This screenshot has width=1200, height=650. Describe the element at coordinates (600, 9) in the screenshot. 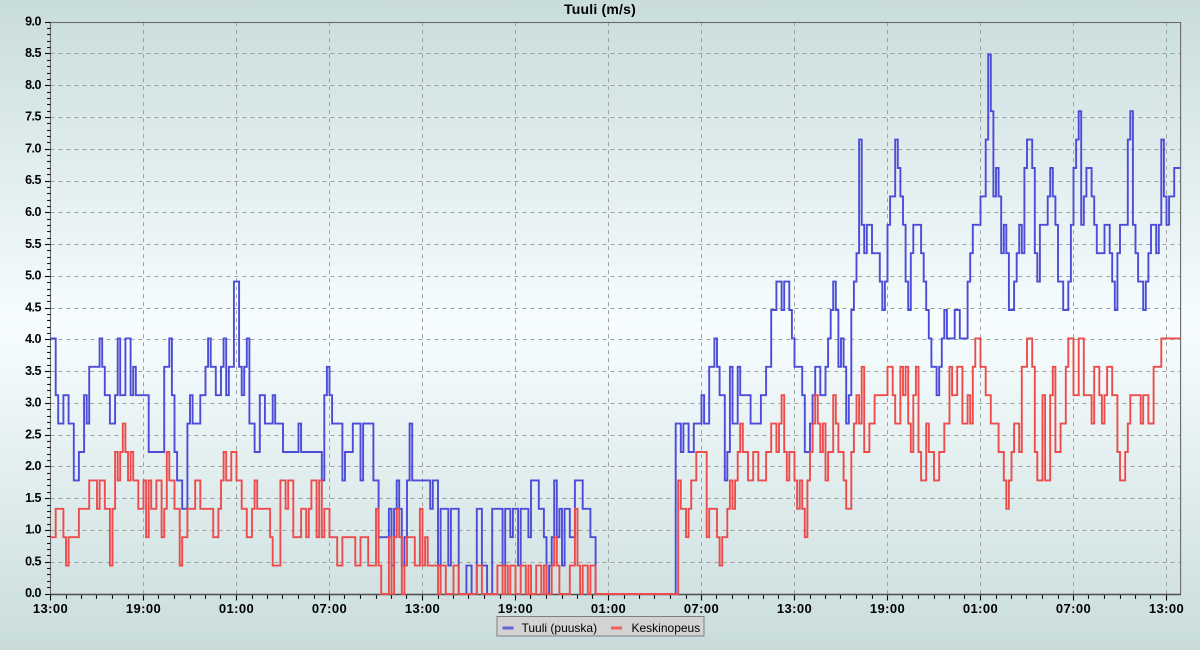

I see `svg-text: Tuuli (m/s)` at that location.